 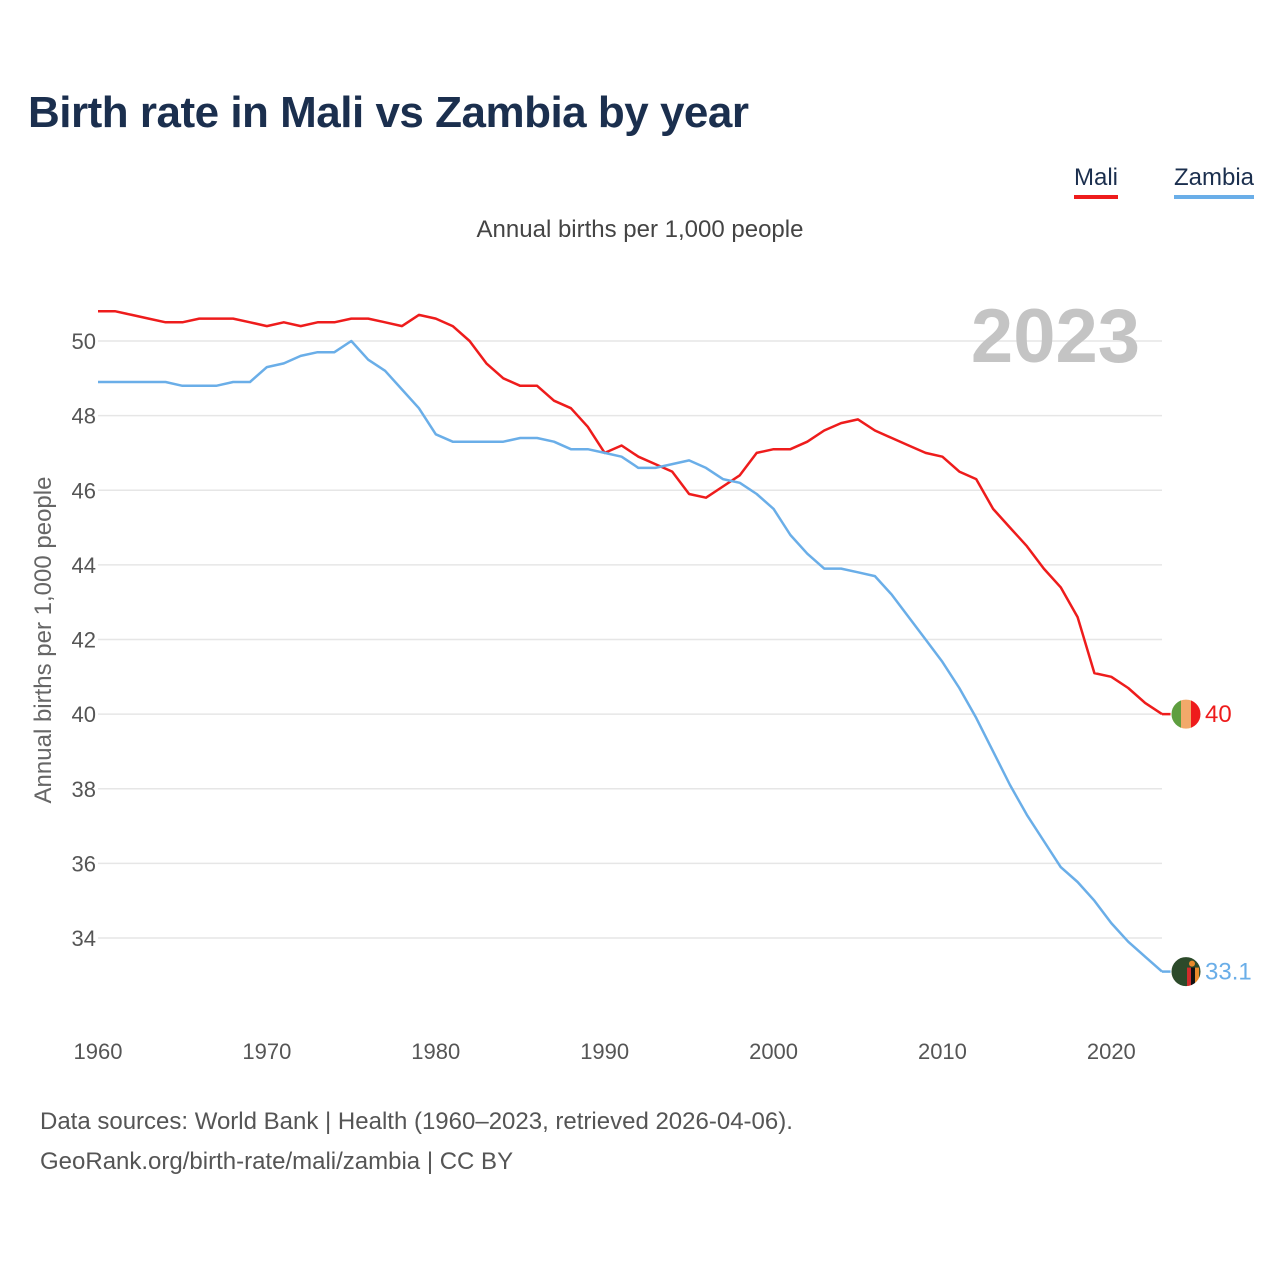 I want to click on mali-flag-icon, so click(x=1186, y=714).